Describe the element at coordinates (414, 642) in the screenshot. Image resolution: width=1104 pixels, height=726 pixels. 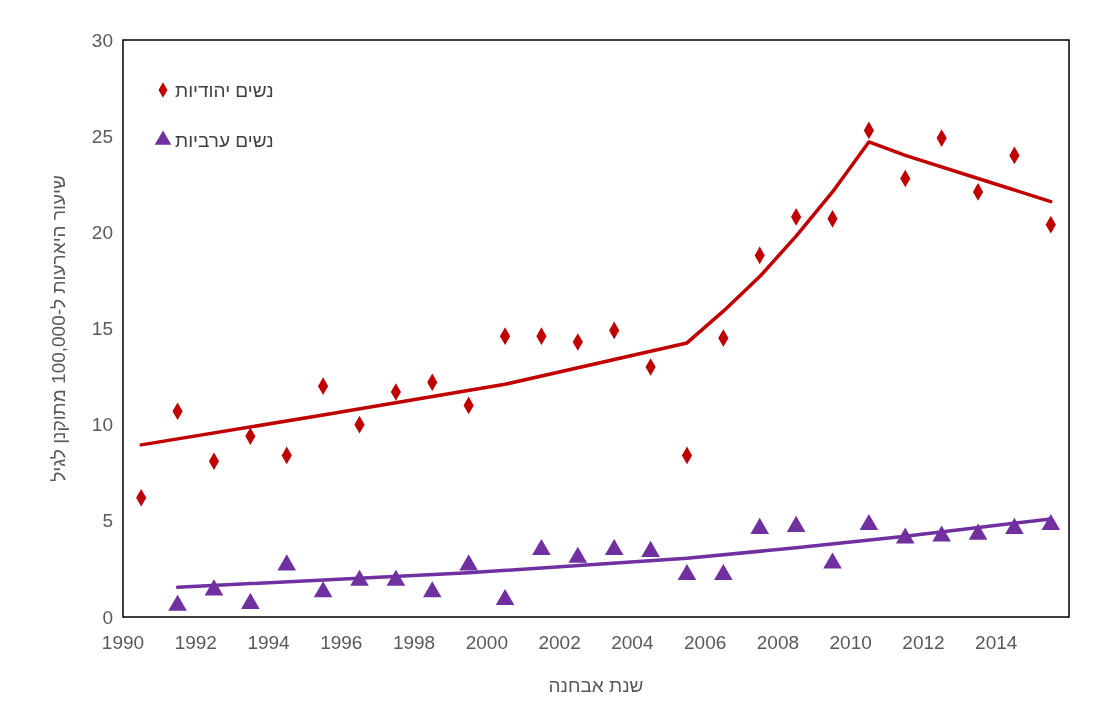
I see `x-tick-label: 1998` at that location.